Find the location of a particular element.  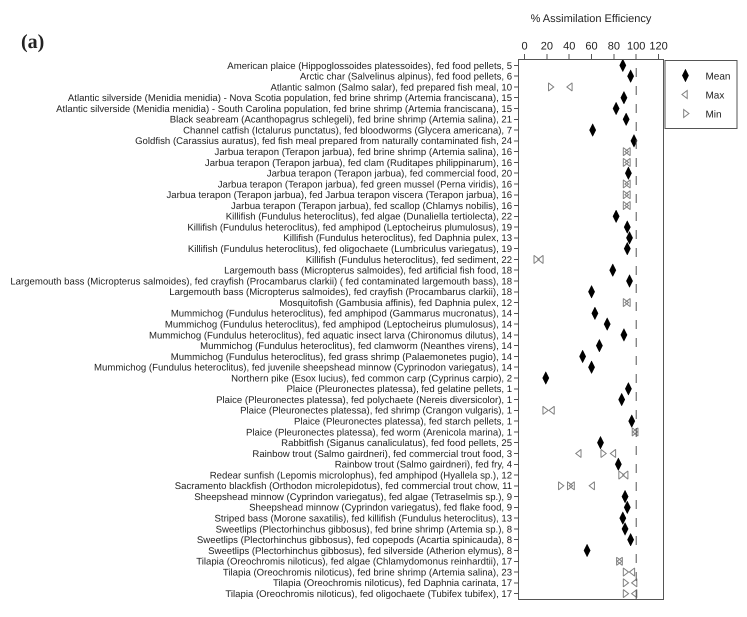

y-tick-label: Plaice (Pleuronectes platessa), fed shrimp (Crangon vulgaris), 1 is located at coordinates (376, 411).